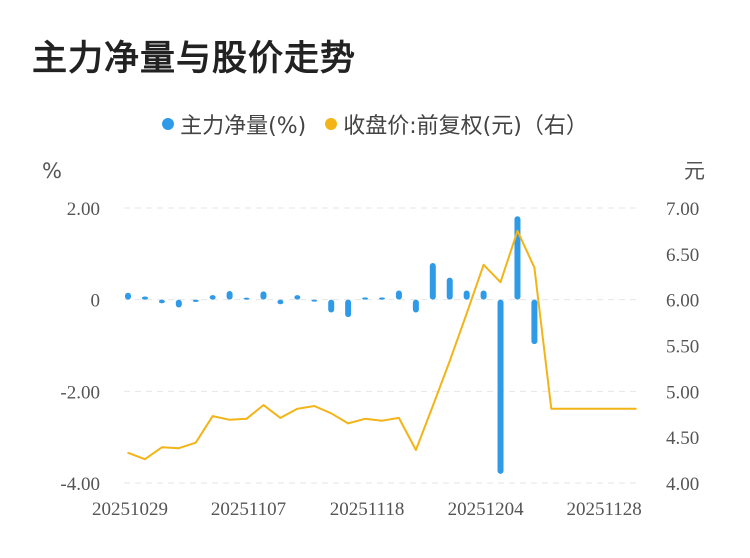  Describe the element at coordinates (194, 59) in the screenshot. I see `chart-title: 主力净量与股价走势` at that location.